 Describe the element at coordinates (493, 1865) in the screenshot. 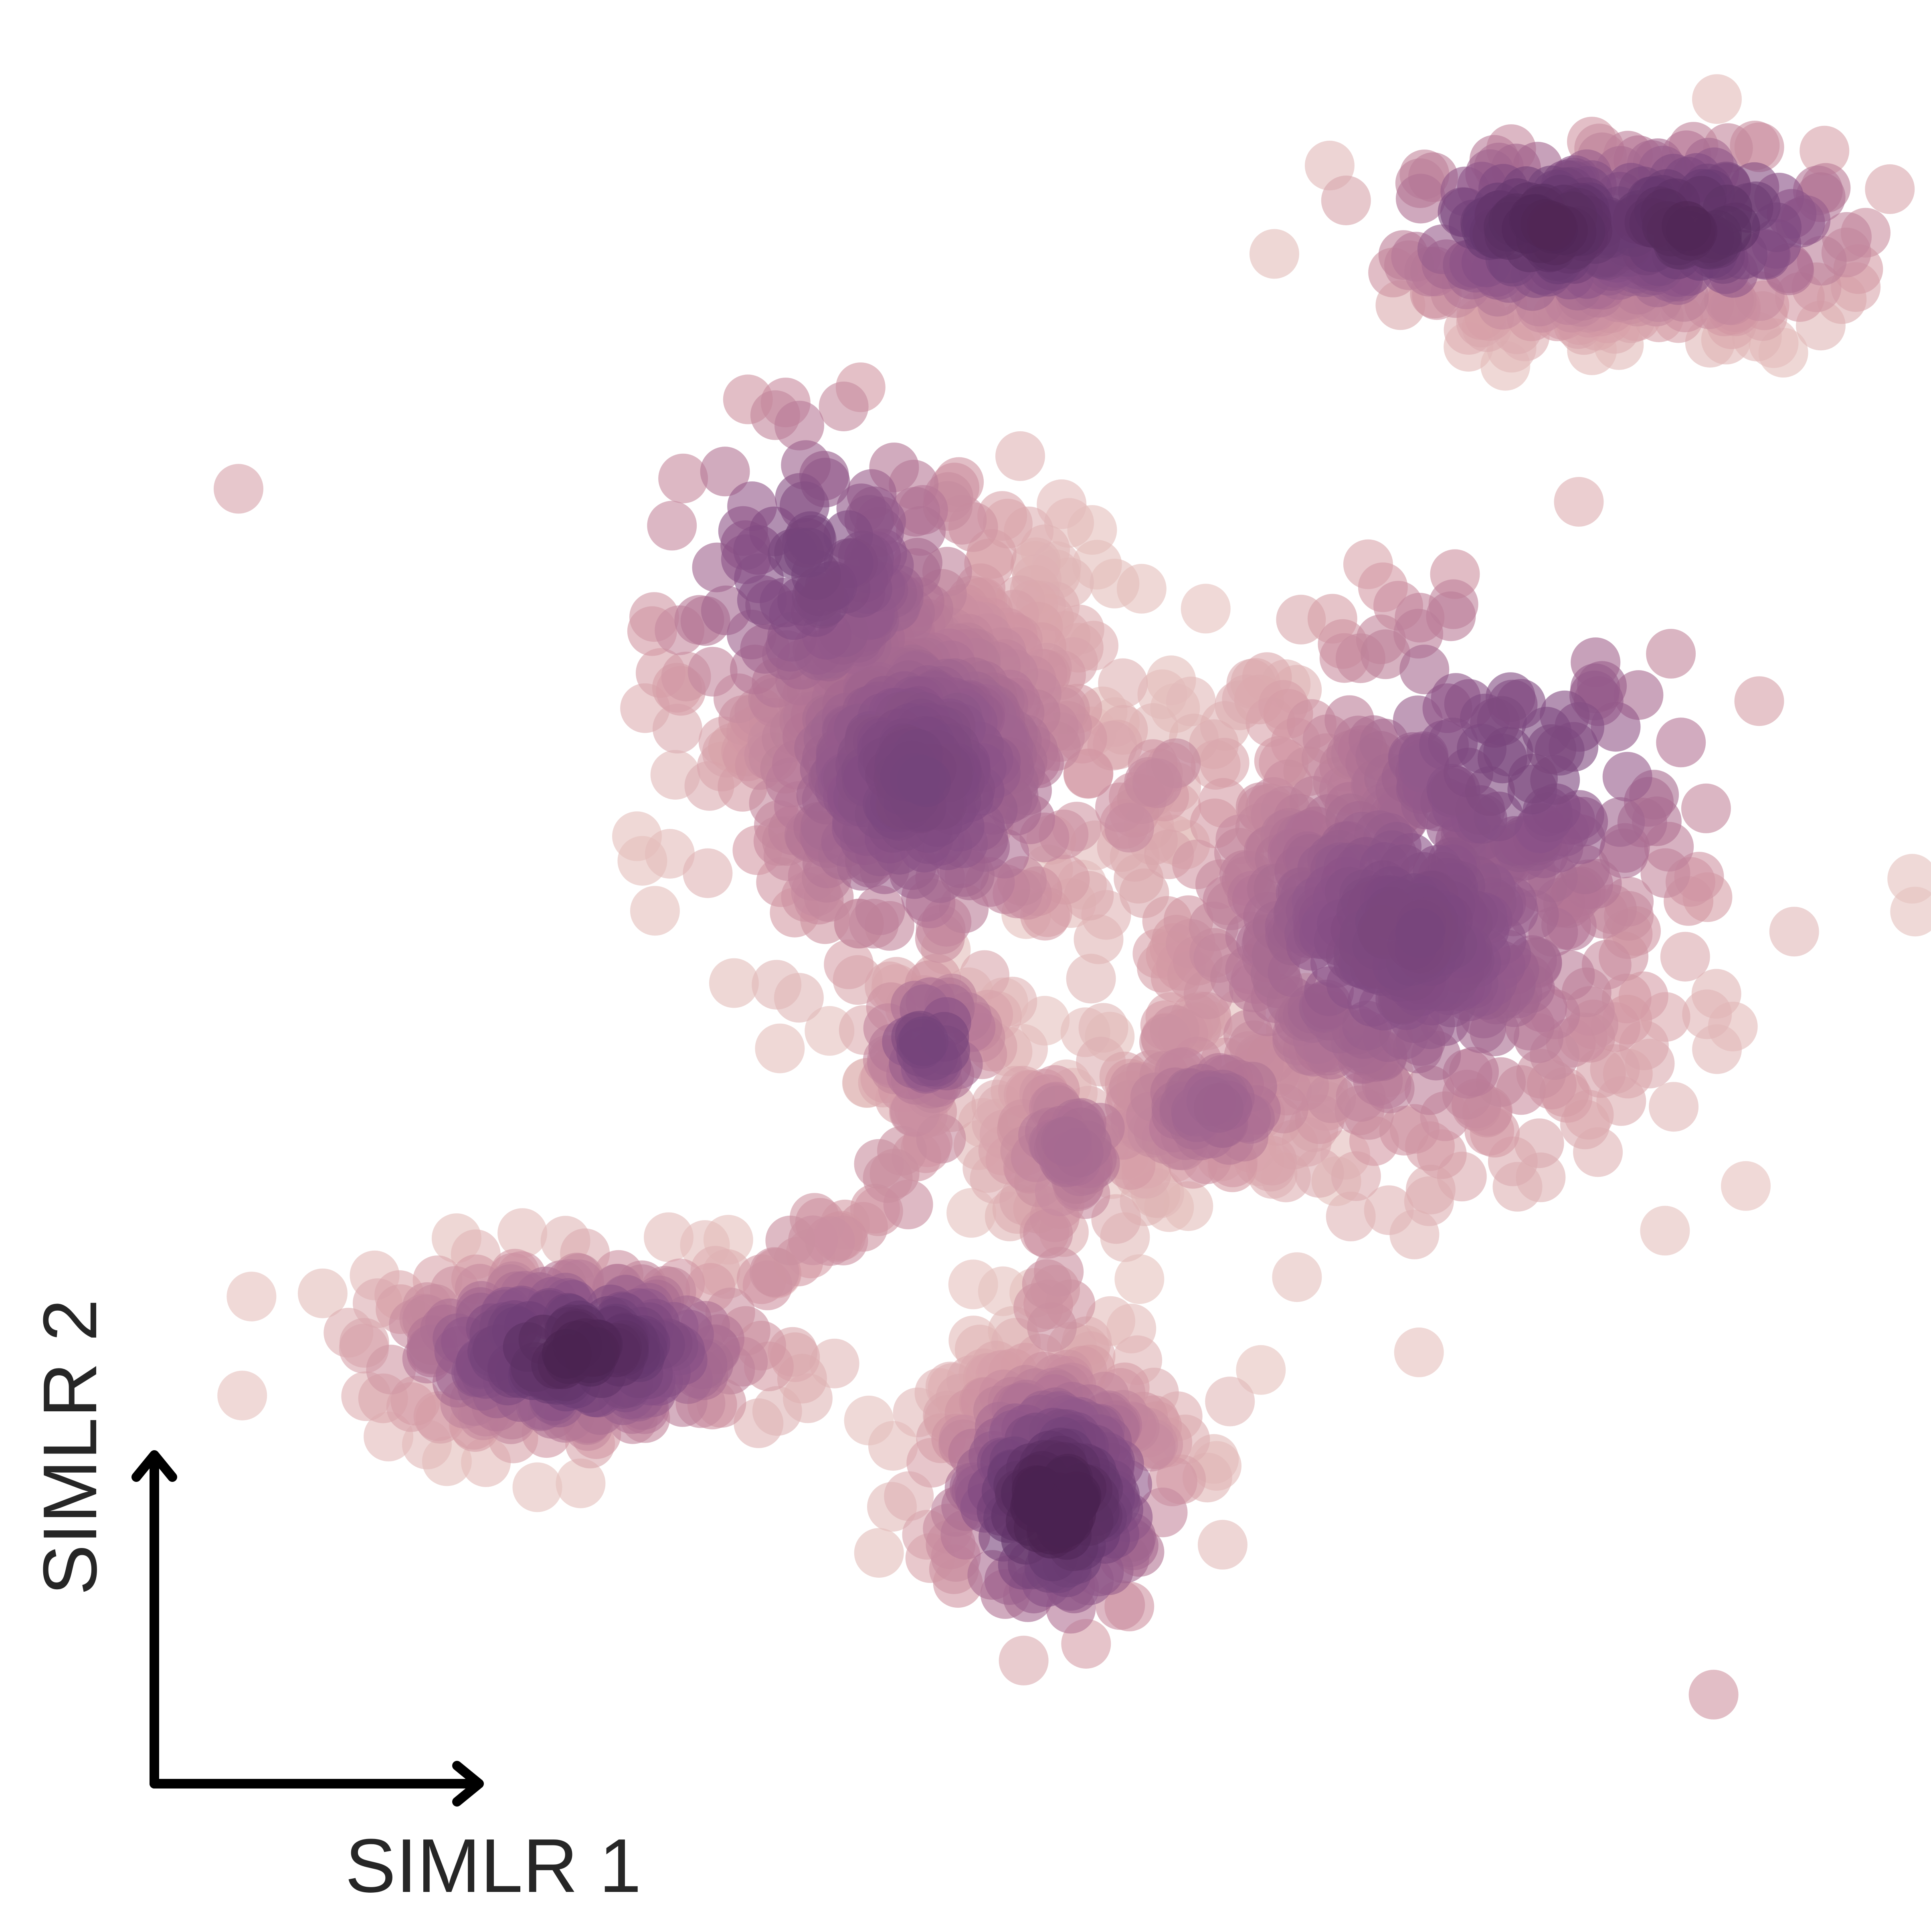

I see `x-axis-label: SIMLR 1` at that location.